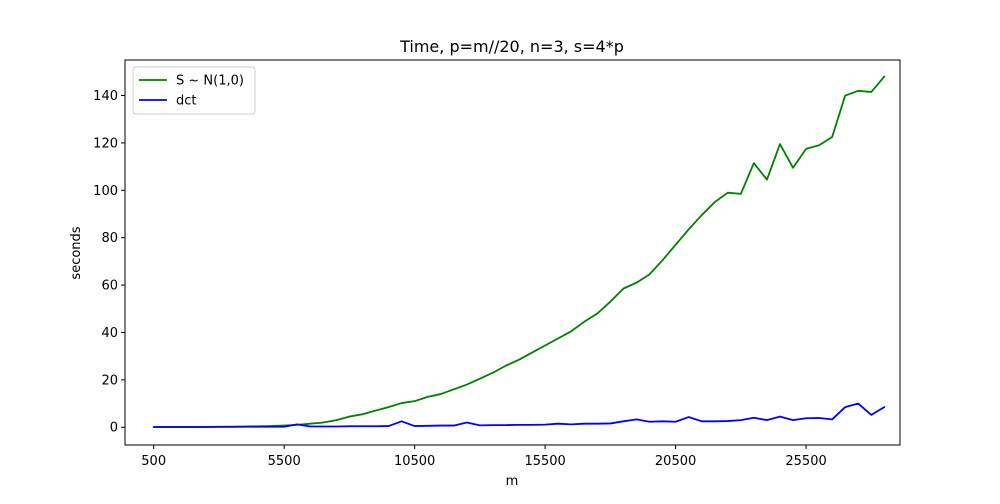  I want to click on y-tick-label: 120, so click(105, 143).